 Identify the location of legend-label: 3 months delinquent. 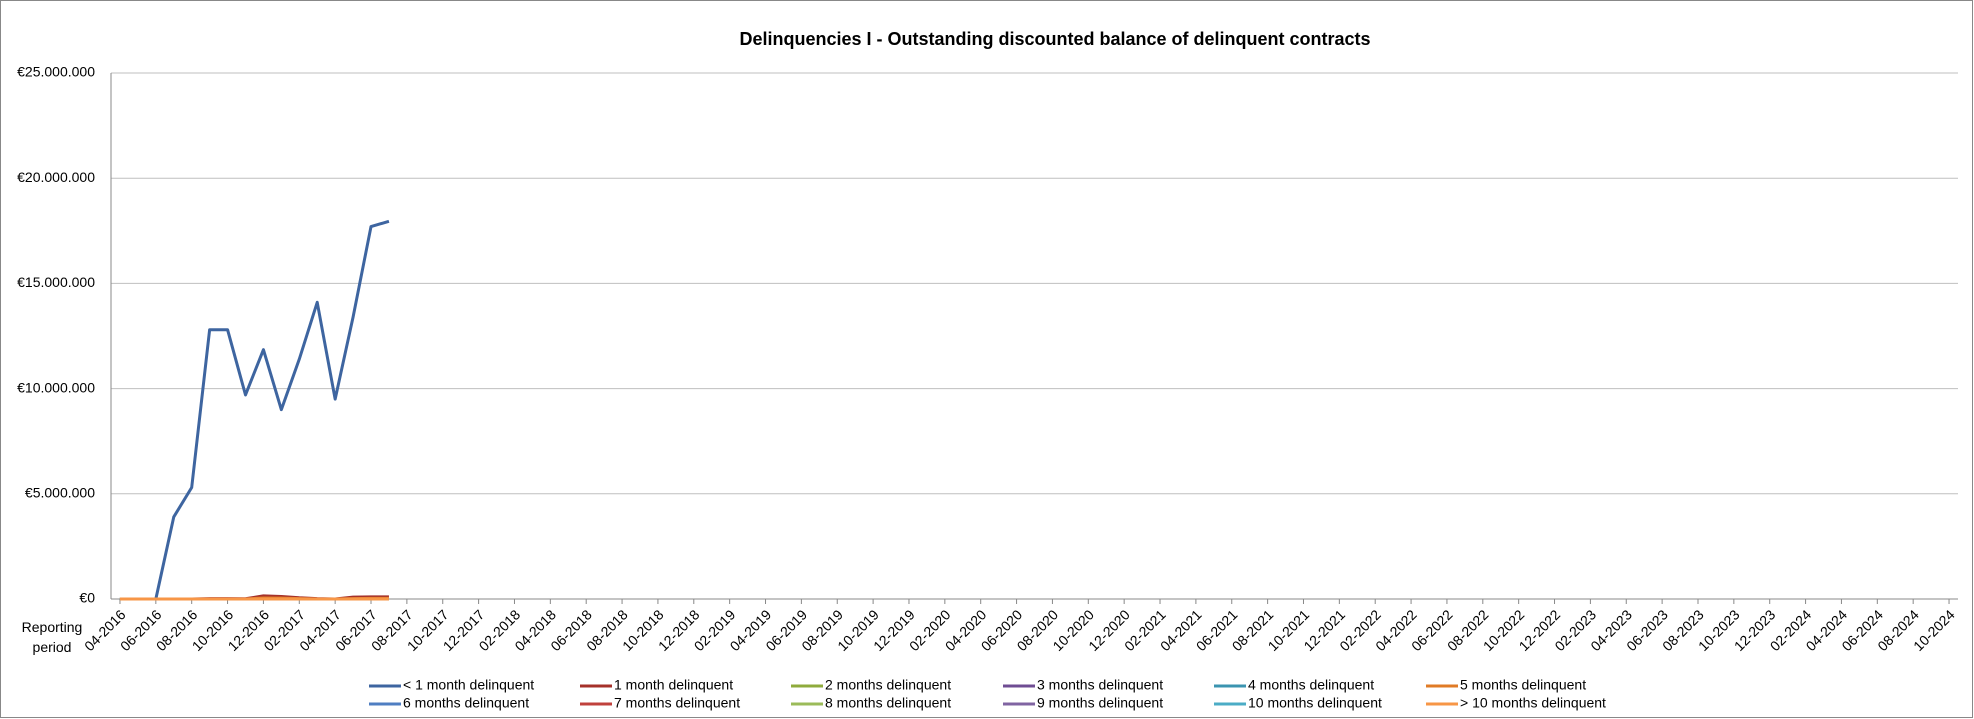
(1100, 685).